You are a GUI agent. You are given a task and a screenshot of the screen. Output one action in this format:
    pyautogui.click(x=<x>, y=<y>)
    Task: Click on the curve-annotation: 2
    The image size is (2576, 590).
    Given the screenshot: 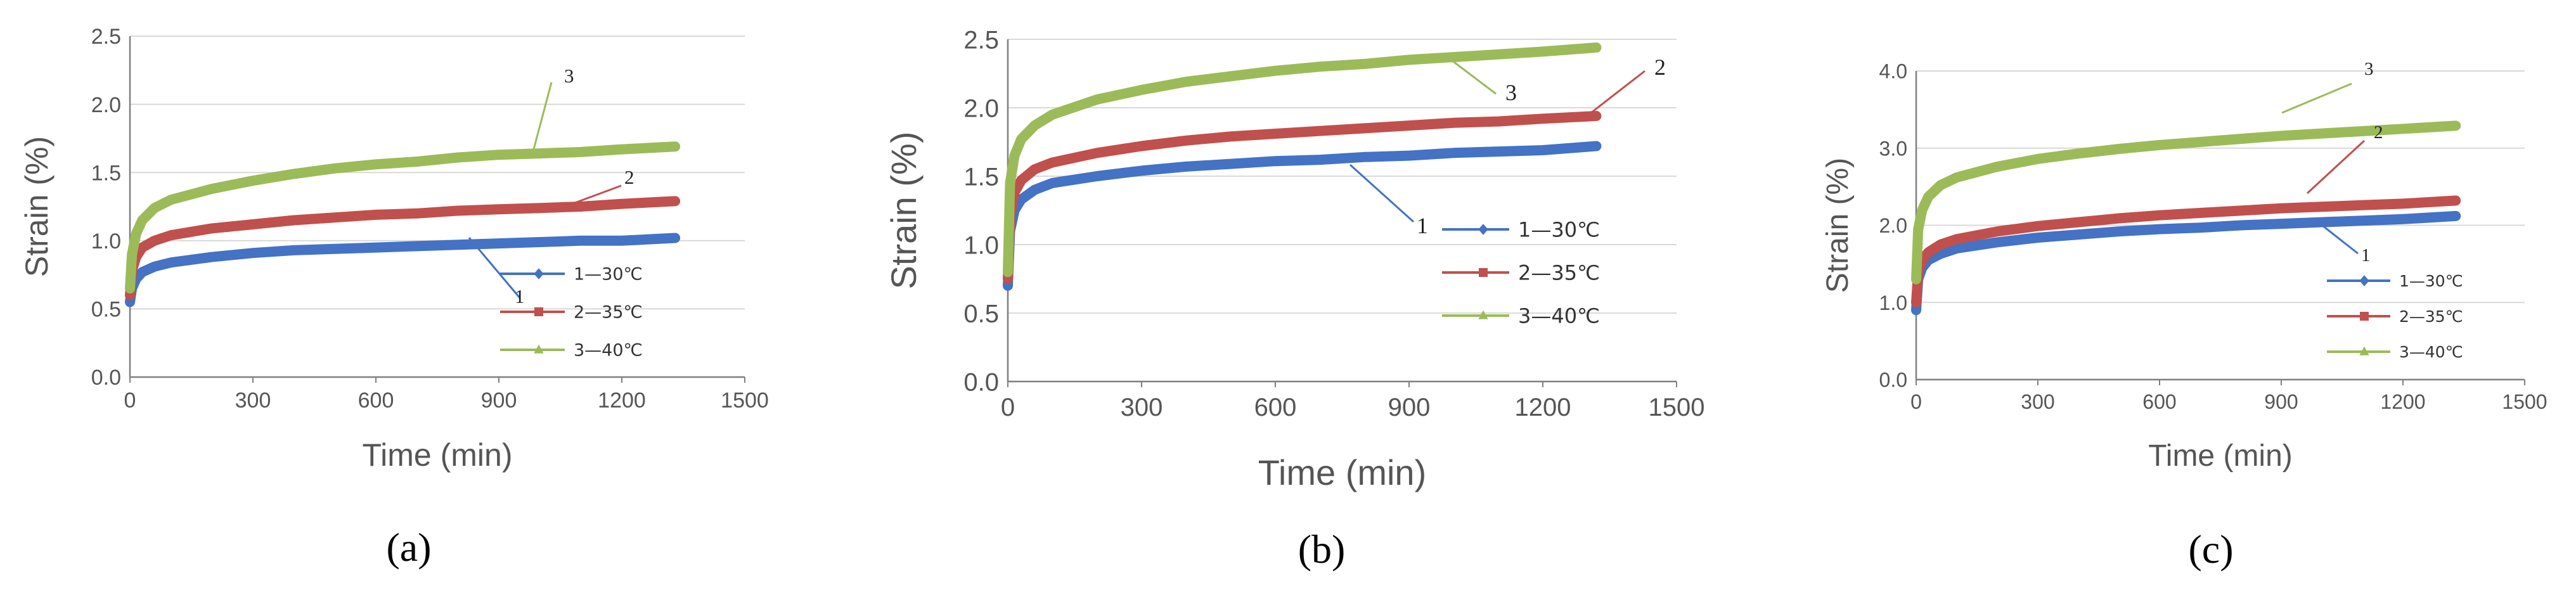 What is the action you would take?
    pyautogui.click(x=1660, y=67)
    